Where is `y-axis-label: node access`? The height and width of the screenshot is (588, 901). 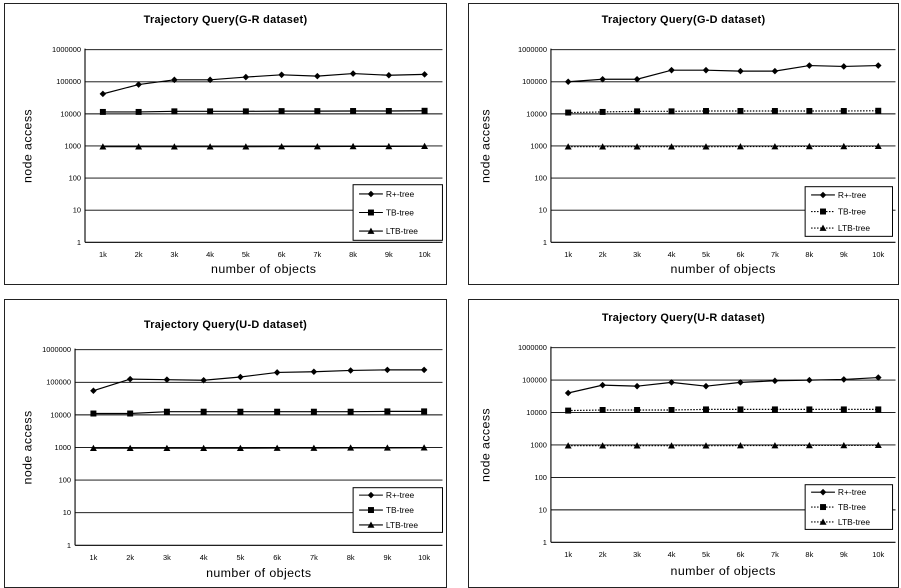
y-axis-label: node access is located at coordinates (27, 146).